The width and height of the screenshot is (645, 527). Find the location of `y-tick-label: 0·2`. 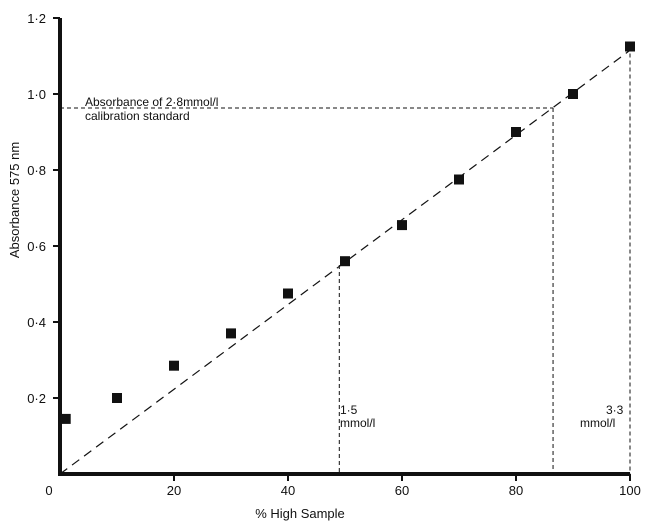

y-tick-label: 0·2 is located at coordinates (36, 398).